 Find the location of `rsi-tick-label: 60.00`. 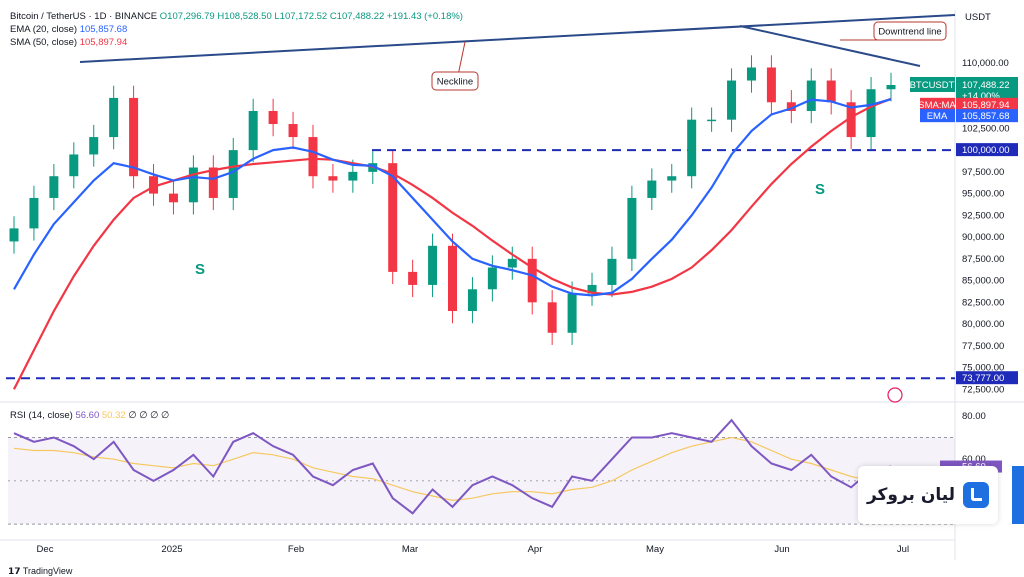

rsi-tick-label: 60.00 is located at coordinates (974, 459).